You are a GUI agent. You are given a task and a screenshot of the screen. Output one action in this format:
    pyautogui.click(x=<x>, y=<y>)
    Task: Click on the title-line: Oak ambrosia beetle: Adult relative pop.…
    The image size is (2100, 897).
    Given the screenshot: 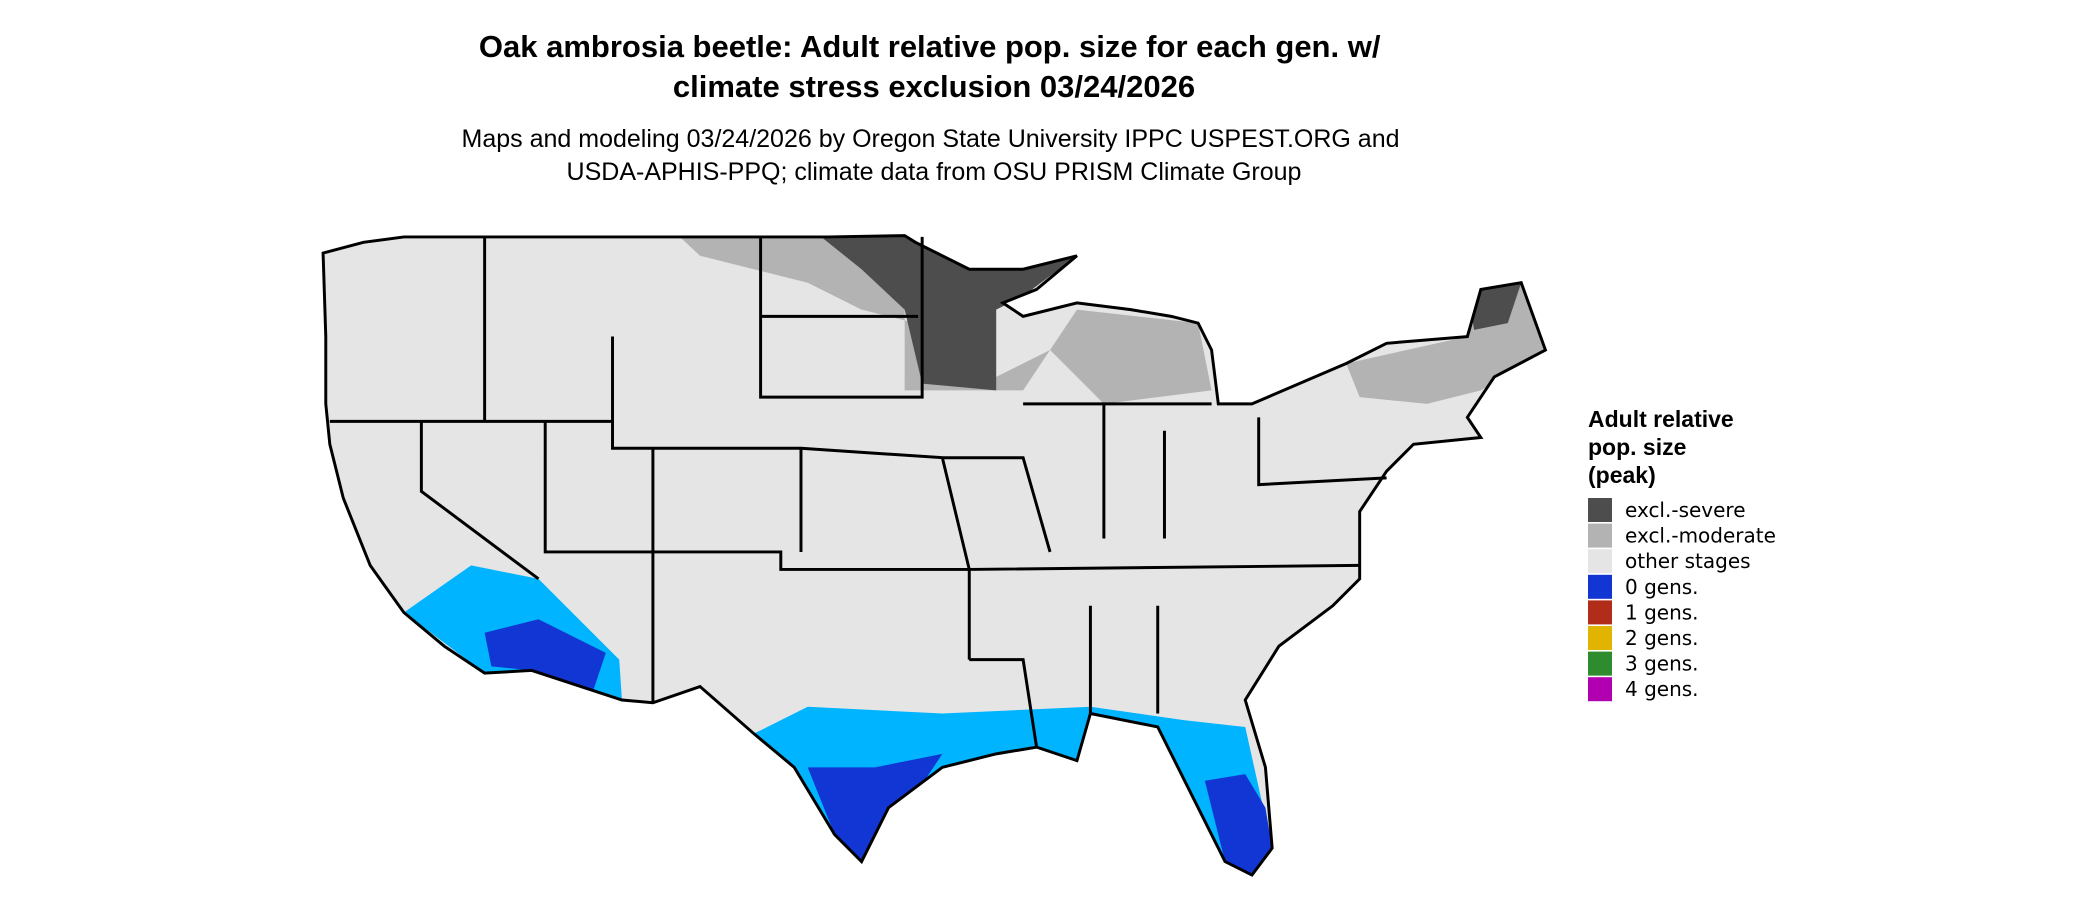 What is the action you would take?
    pyautogui.click(x=930, y=46)
    